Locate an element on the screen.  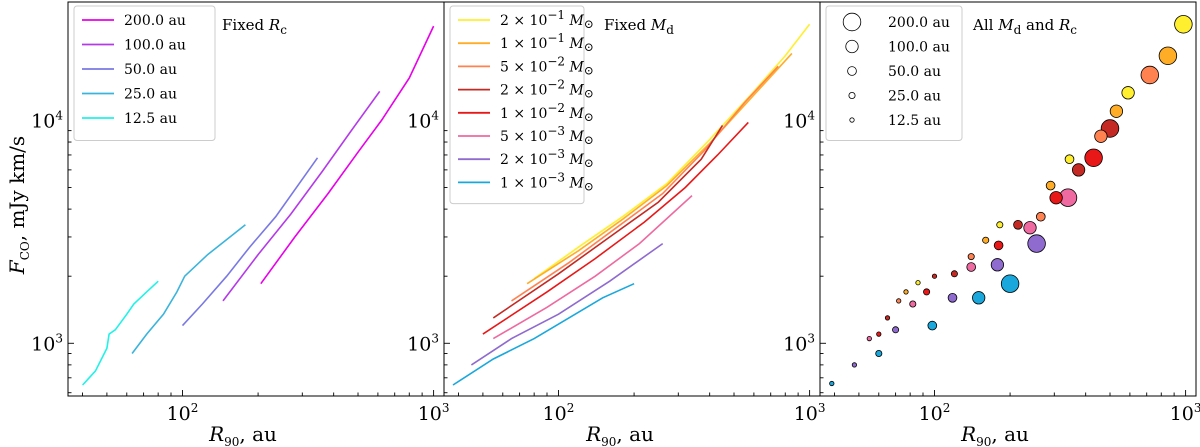
legend-label: 25.0 au is located at coordinates (914, 97).